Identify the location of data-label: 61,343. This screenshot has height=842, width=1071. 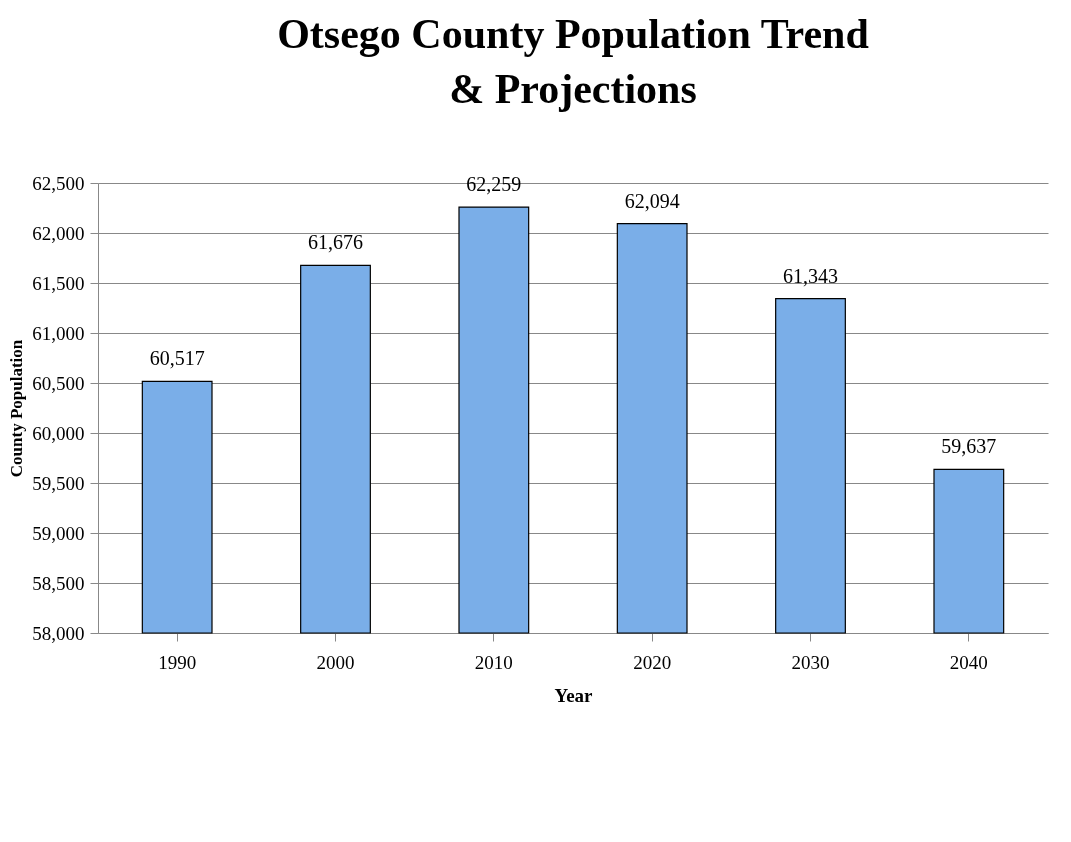
(810, 275).